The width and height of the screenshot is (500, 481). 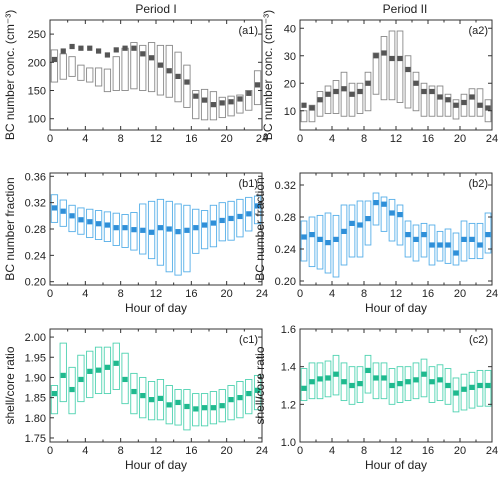 I want to click on x-tick-label-b2-8: 8, so click(x=364, y=294).